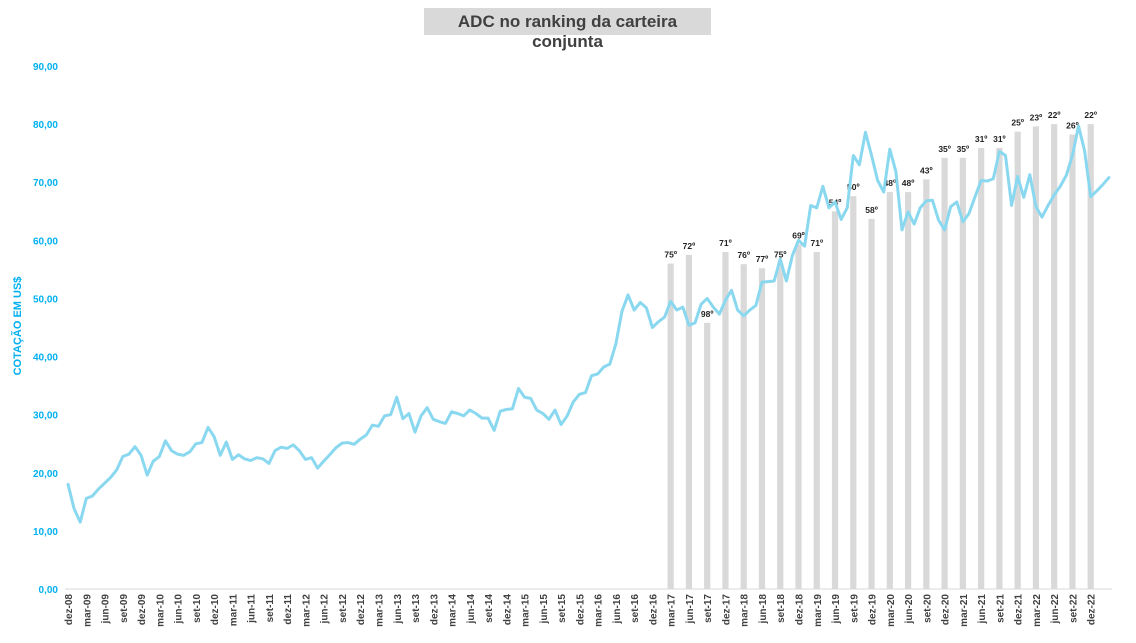 The height and width of the screenshot is (643, 1136). Describe the element at coordinates (781, 608) in the screenshot. I see `x-tick-label: set-18` at that location.